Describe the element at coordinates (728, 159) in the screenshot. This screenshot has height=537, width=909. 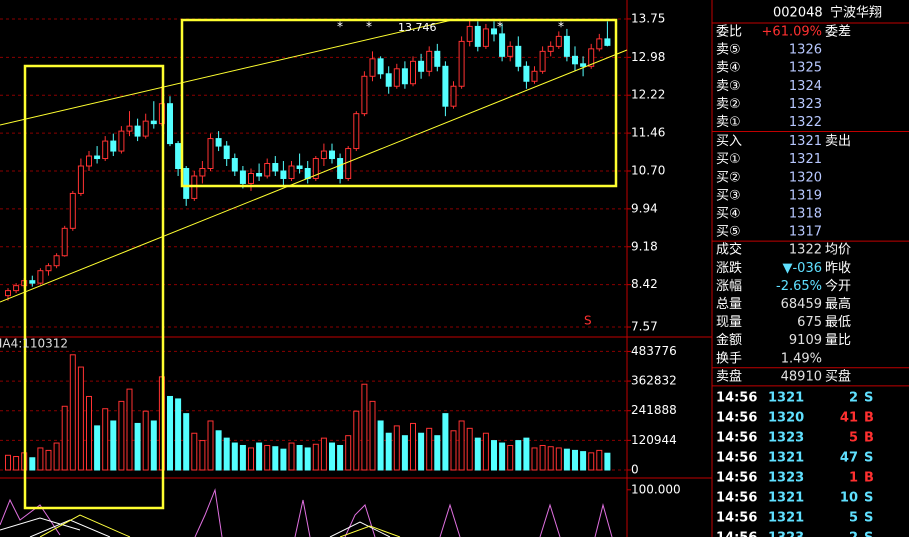
I see `row-label: 买①` at that location.